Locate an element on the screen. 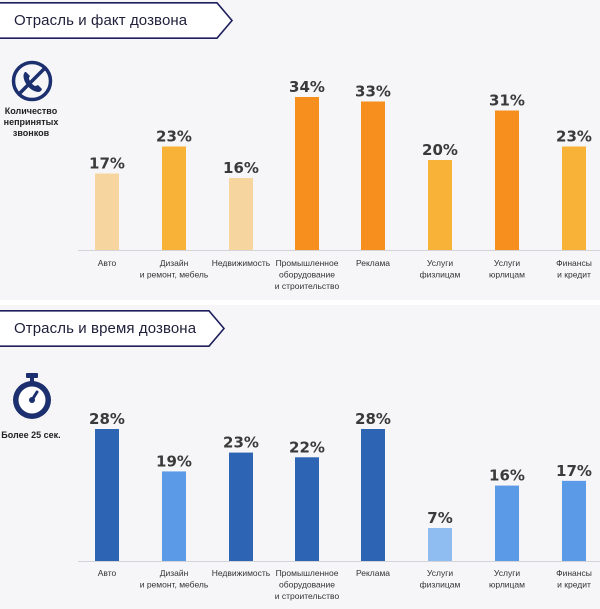 The image size is (600, 609). chart2-category-label: Авто is located at coordinates (107, 573).